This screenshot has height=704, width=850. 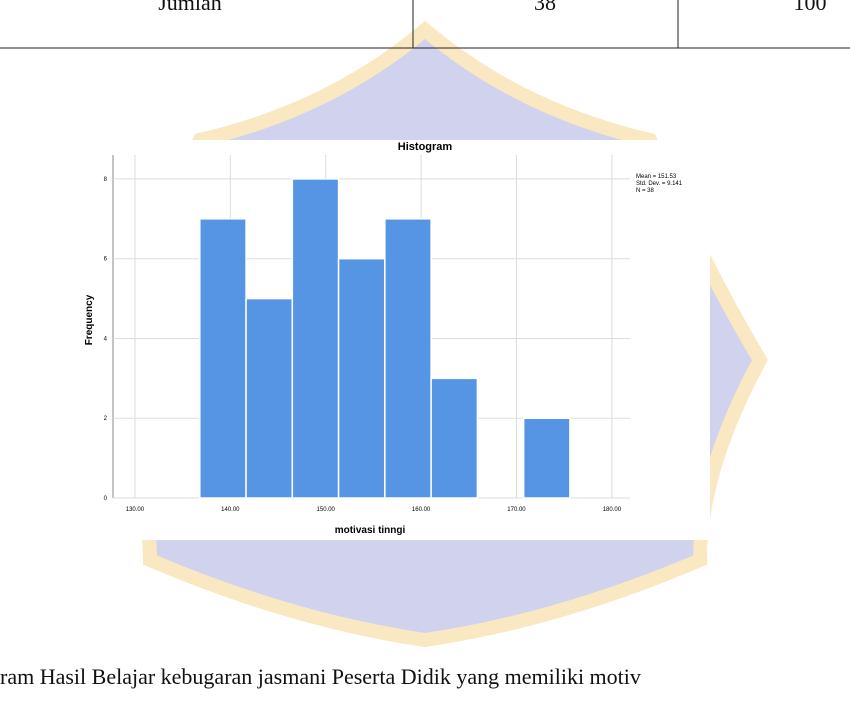 What do you see at coordinates (370, 530) in the screenshot?
I see `x-axis-label: motivasi tinngi` at bounding box center [370, 530].